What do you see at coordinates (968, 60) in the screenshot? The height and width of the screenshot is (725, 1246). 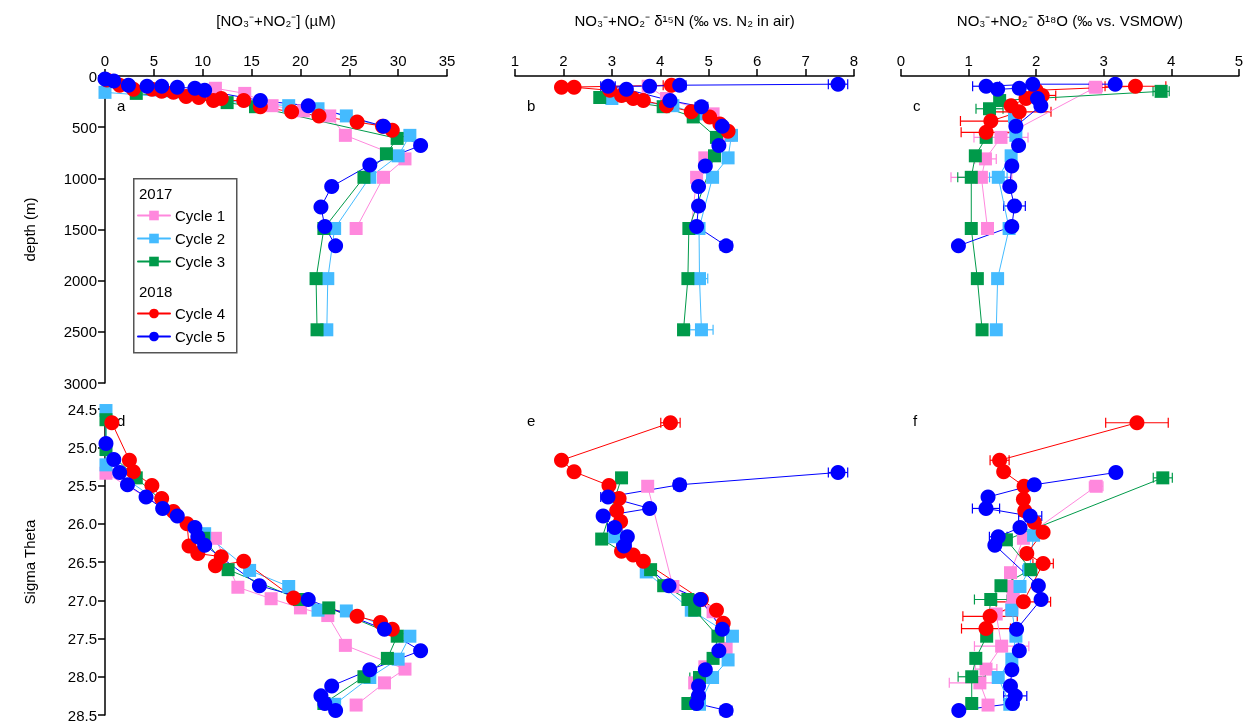 I see `x-tick-label: 1` at bounding box center [968, 60].